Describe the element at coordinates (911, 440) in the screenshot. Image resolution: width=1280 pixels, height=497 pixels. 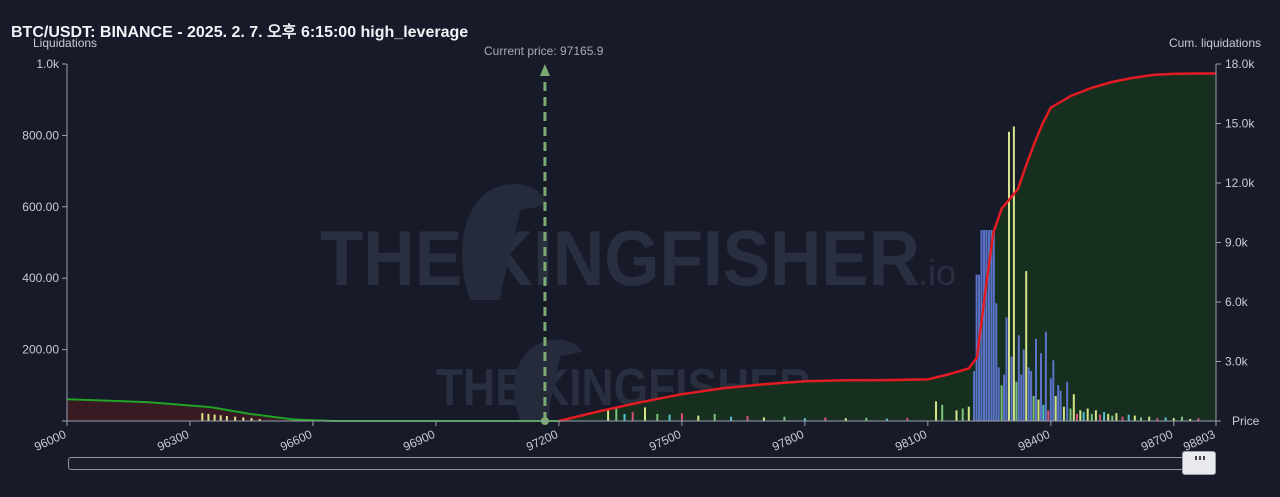
I see `x-tick-label: 98100` at that location.